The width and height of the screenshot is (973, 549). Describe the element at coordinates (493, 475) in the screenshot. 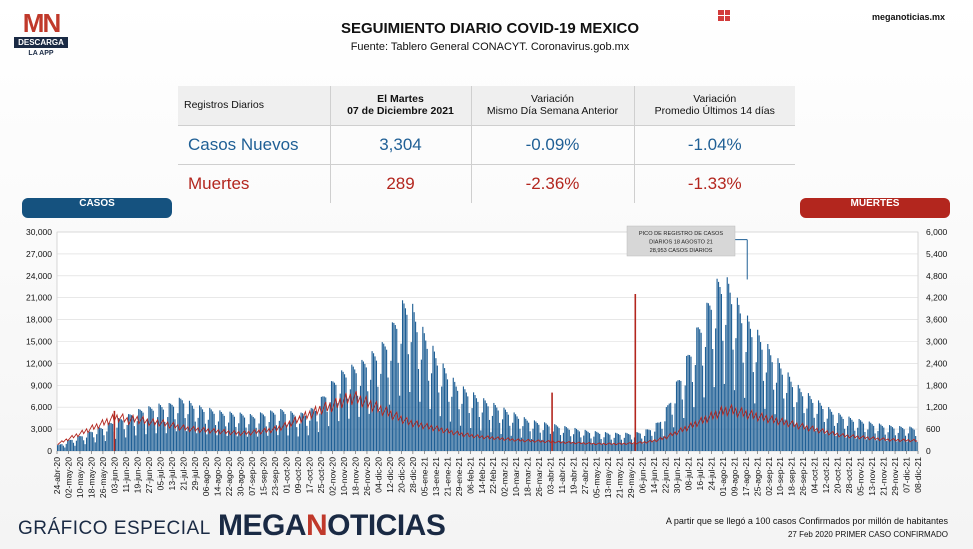

I see `x-tick-label: 22-feb-21` at that location.